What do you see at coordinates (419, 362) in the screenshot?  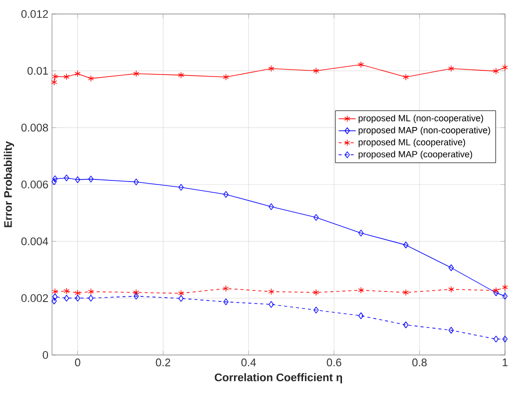 I see `x-tick-label: 0.8` at bounding box center [419, 362].